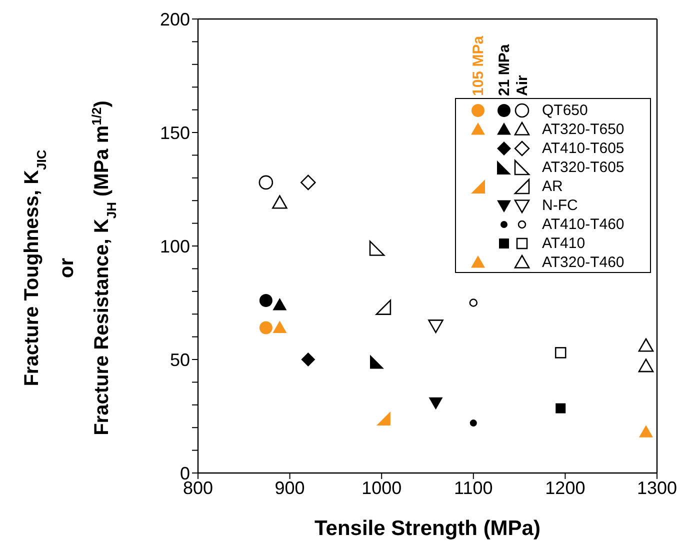 The height and width of the screenshot is (556, 698). Describe the element at coordinates (583, 167) in the screenshot. I see `legend-label: AT320-T605` at that location.